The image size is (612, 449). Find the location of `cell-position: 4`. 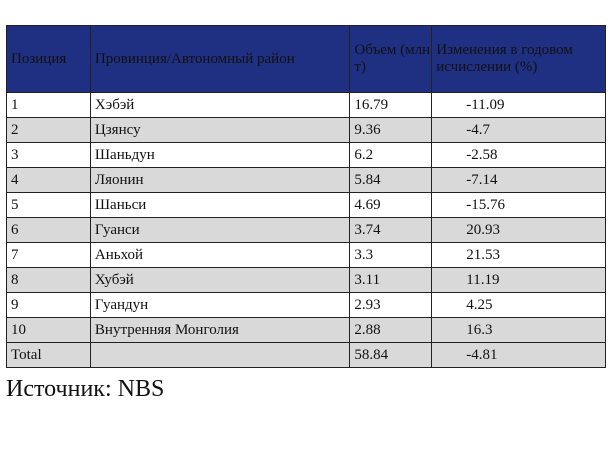

cell-position: 4 is located at coordinates (48, 180).